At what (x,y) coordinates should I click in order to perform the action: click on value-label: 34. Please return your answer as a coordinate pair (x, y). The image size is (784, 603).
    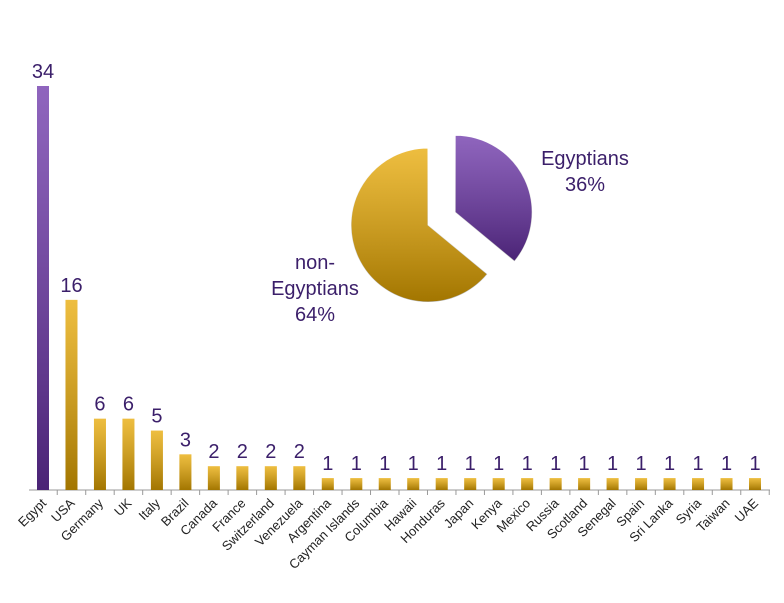
    Looking at the image, I should click on (43, 72).